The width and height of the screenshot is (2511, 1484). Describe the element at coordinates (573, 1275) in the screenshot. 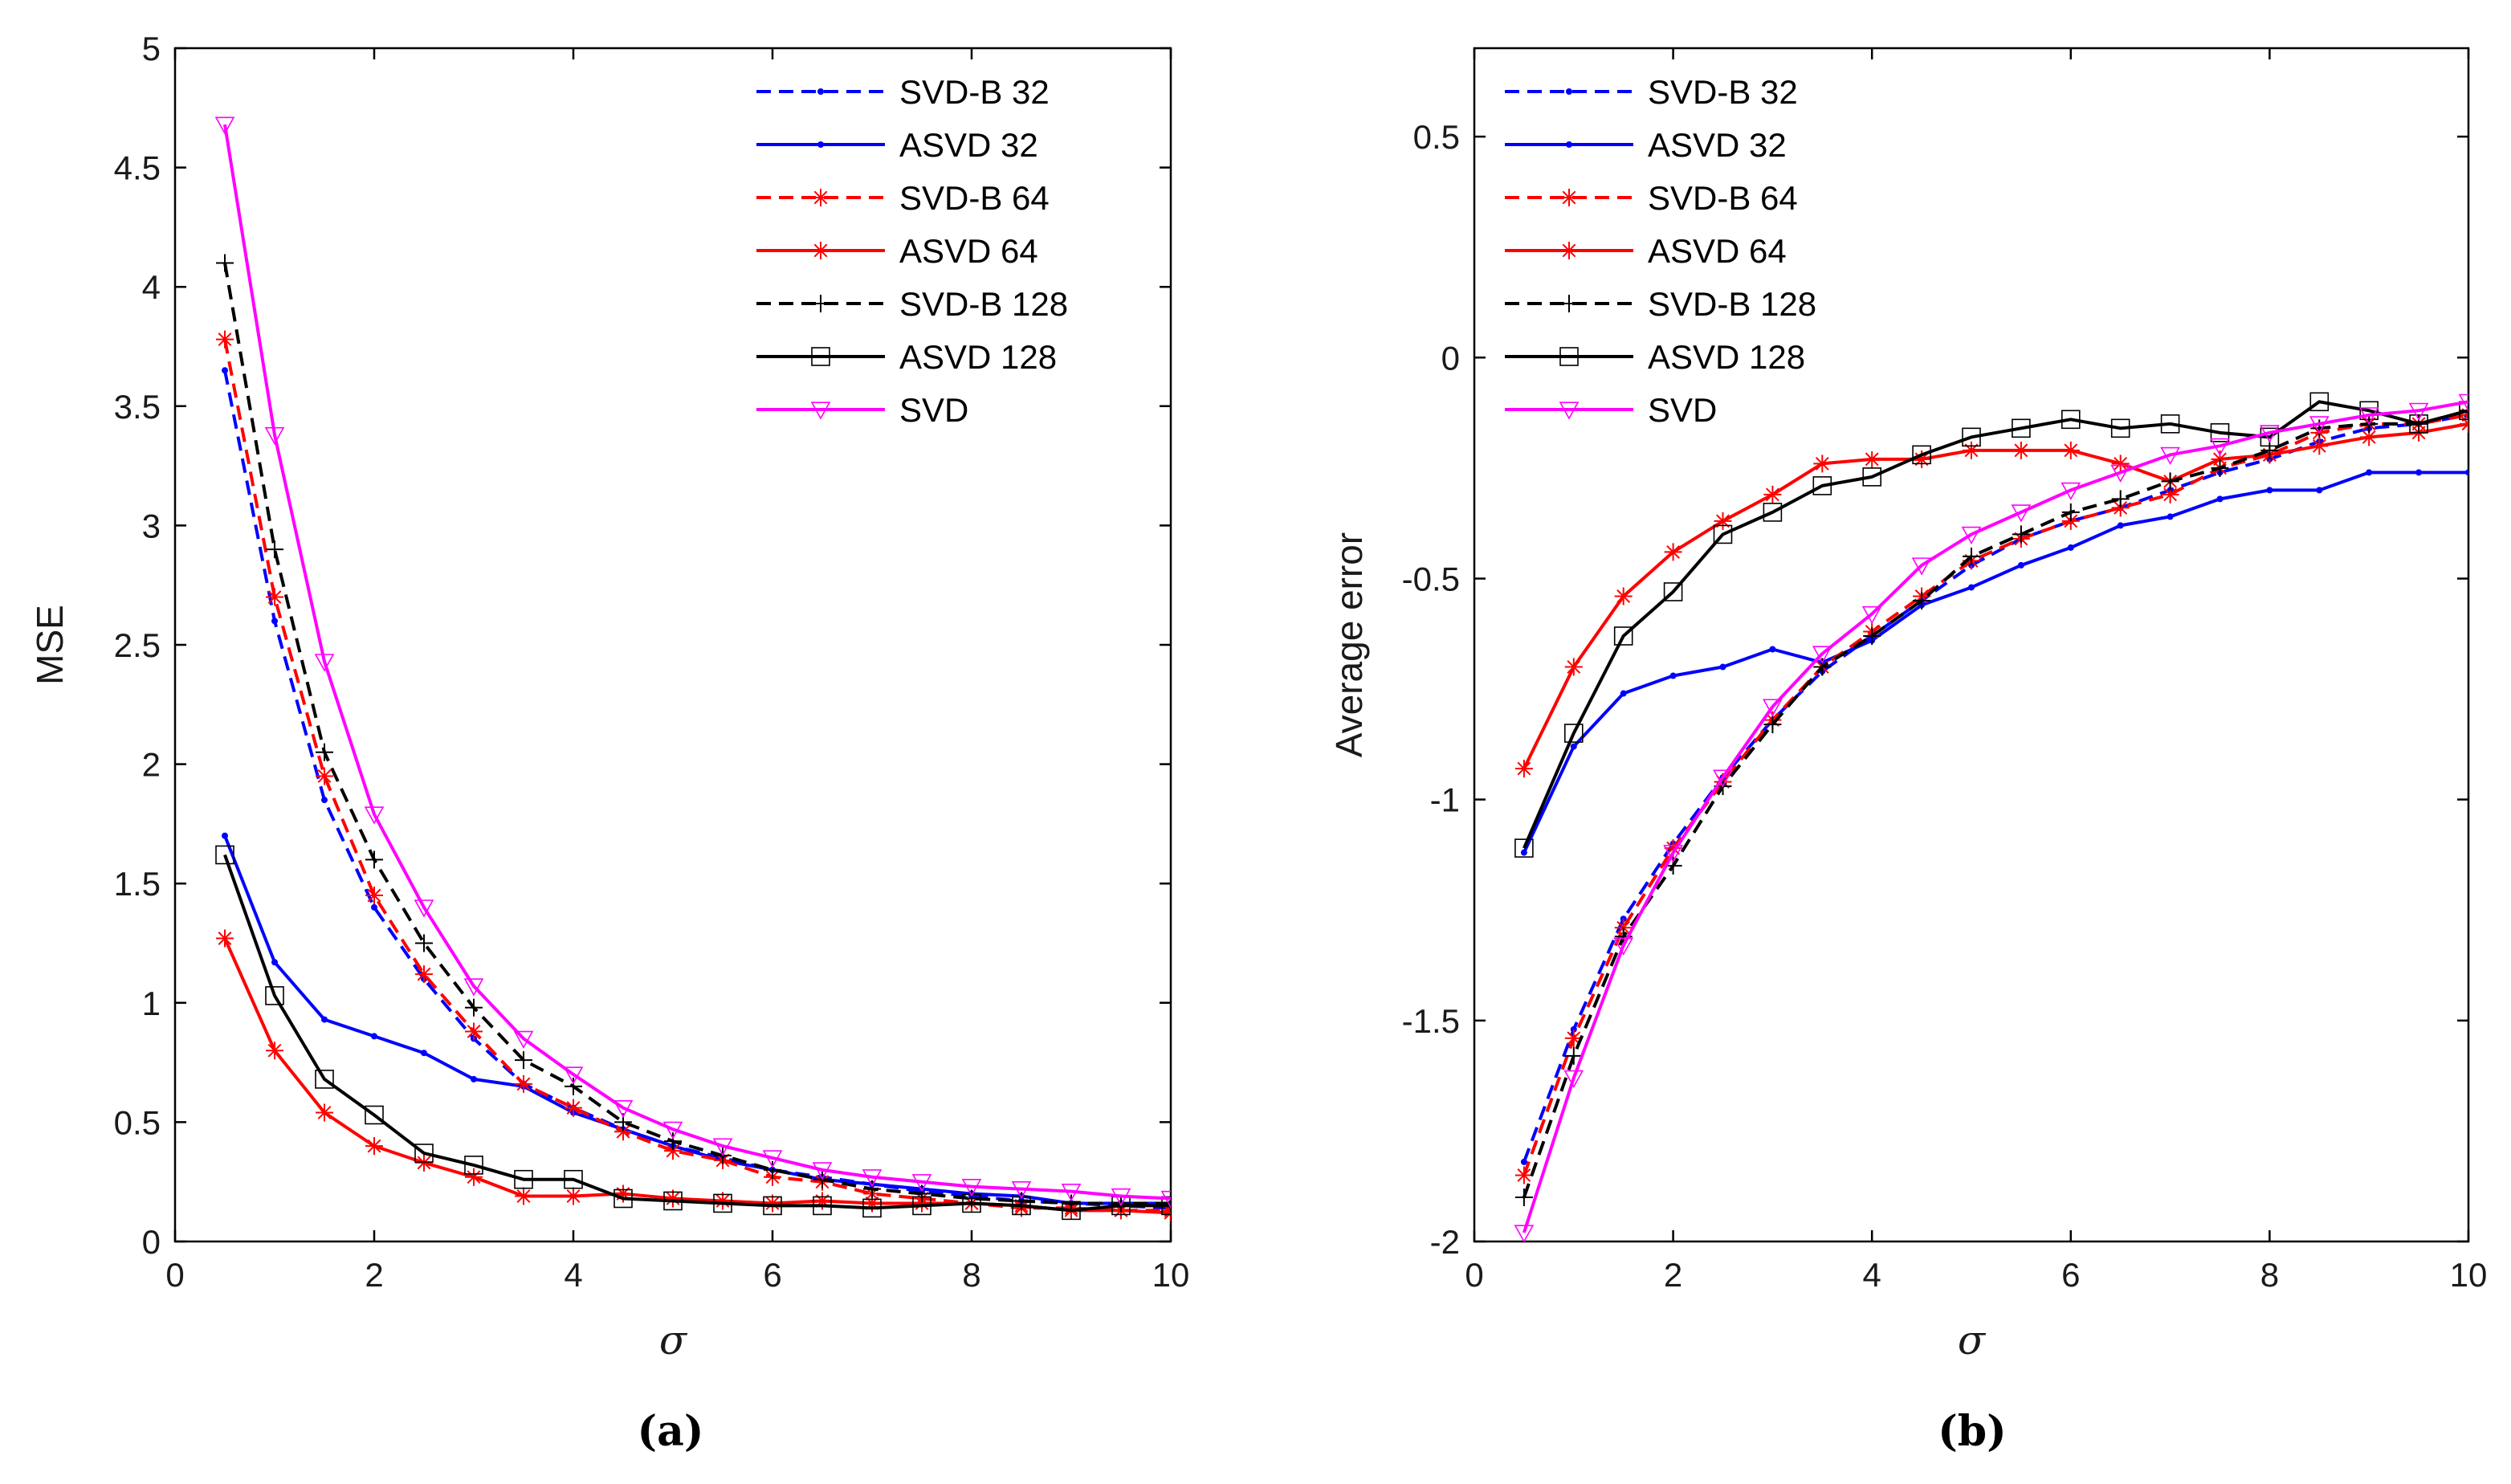

I see `panel-a-x-tick-label: 4` at that location.